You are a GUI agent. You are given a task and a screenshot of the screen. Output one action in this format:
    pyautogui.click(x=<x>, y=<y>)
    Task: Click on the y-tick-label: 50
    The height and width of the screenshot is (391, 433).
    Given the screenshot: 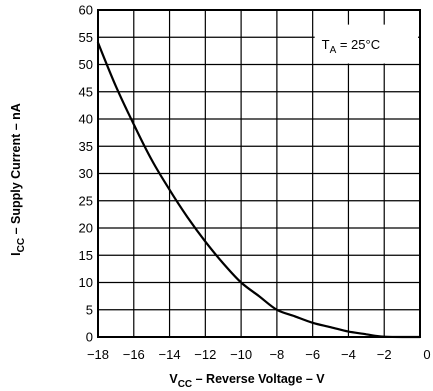 What is the action you would take?
    pyautogui.click(x=86, y=64)
    